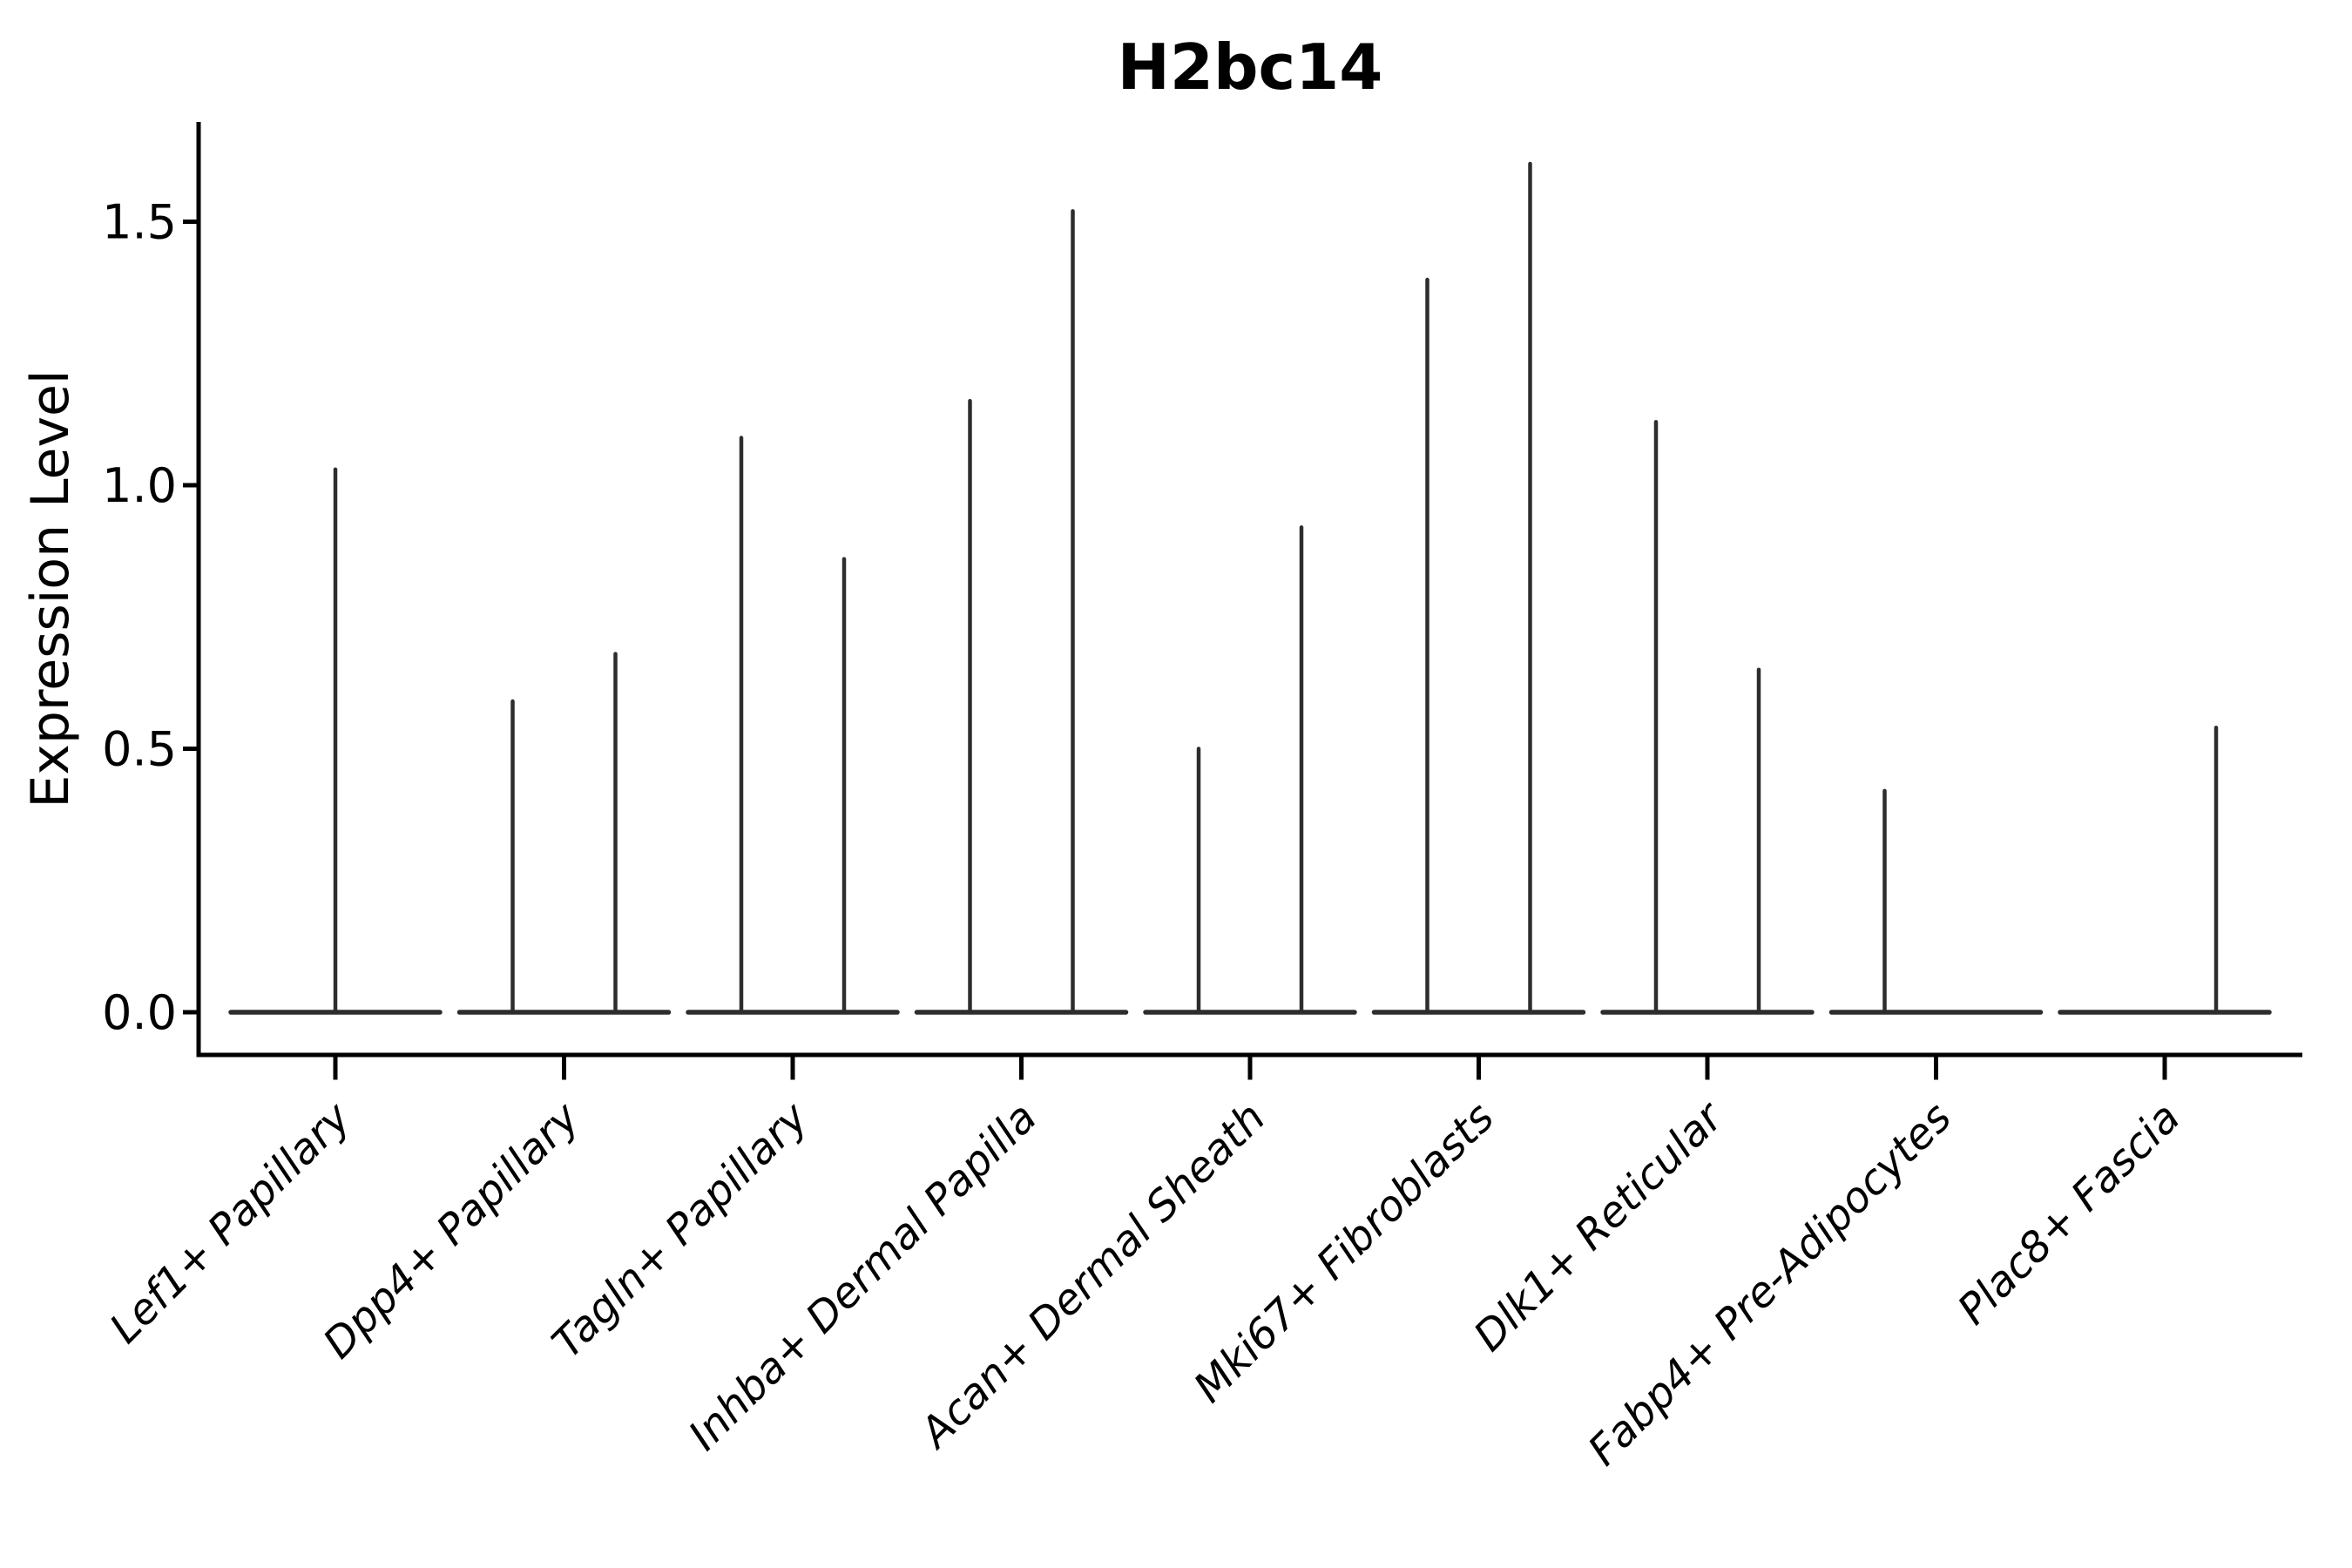 The image size is (2352, 1568). What do you see at coordinates (451, 1230) in the screenshot?
I see `x-tick-label: Dpp4+ Papillary` at bounding box center [451, 1230].